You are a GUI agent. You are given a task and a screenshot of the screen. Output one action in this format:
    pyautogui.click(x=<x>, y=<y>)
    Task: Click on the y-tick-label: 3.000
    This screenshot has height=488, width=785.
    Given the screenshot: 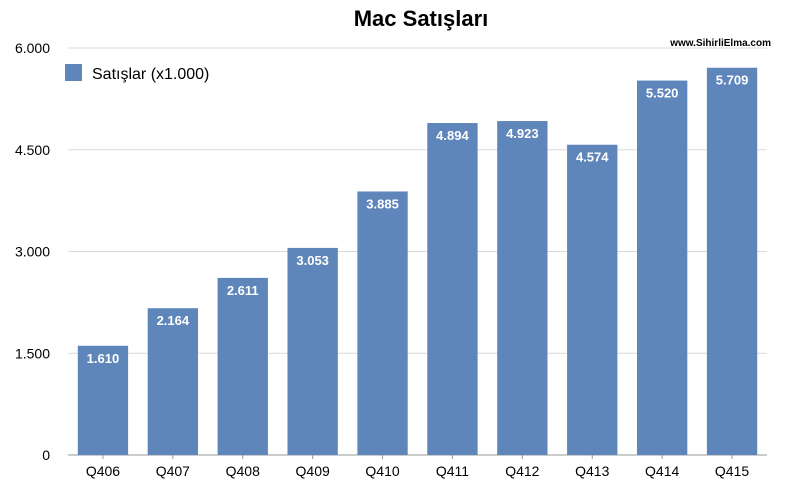 What is the action you would take?
    pyautogui.click(x=32, y=252)
    